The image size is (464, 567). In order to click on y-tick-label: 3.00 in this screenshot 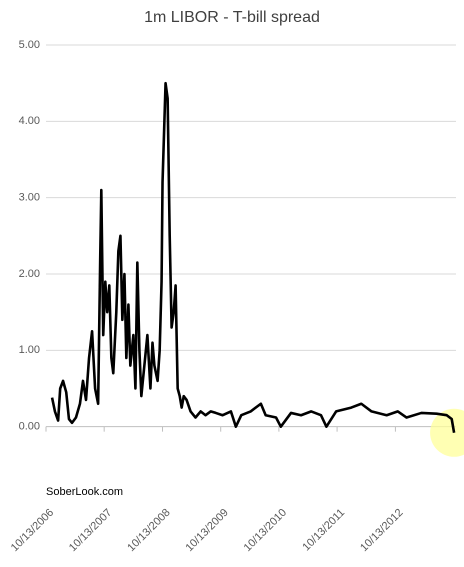, I will do `click(29, 198)`.